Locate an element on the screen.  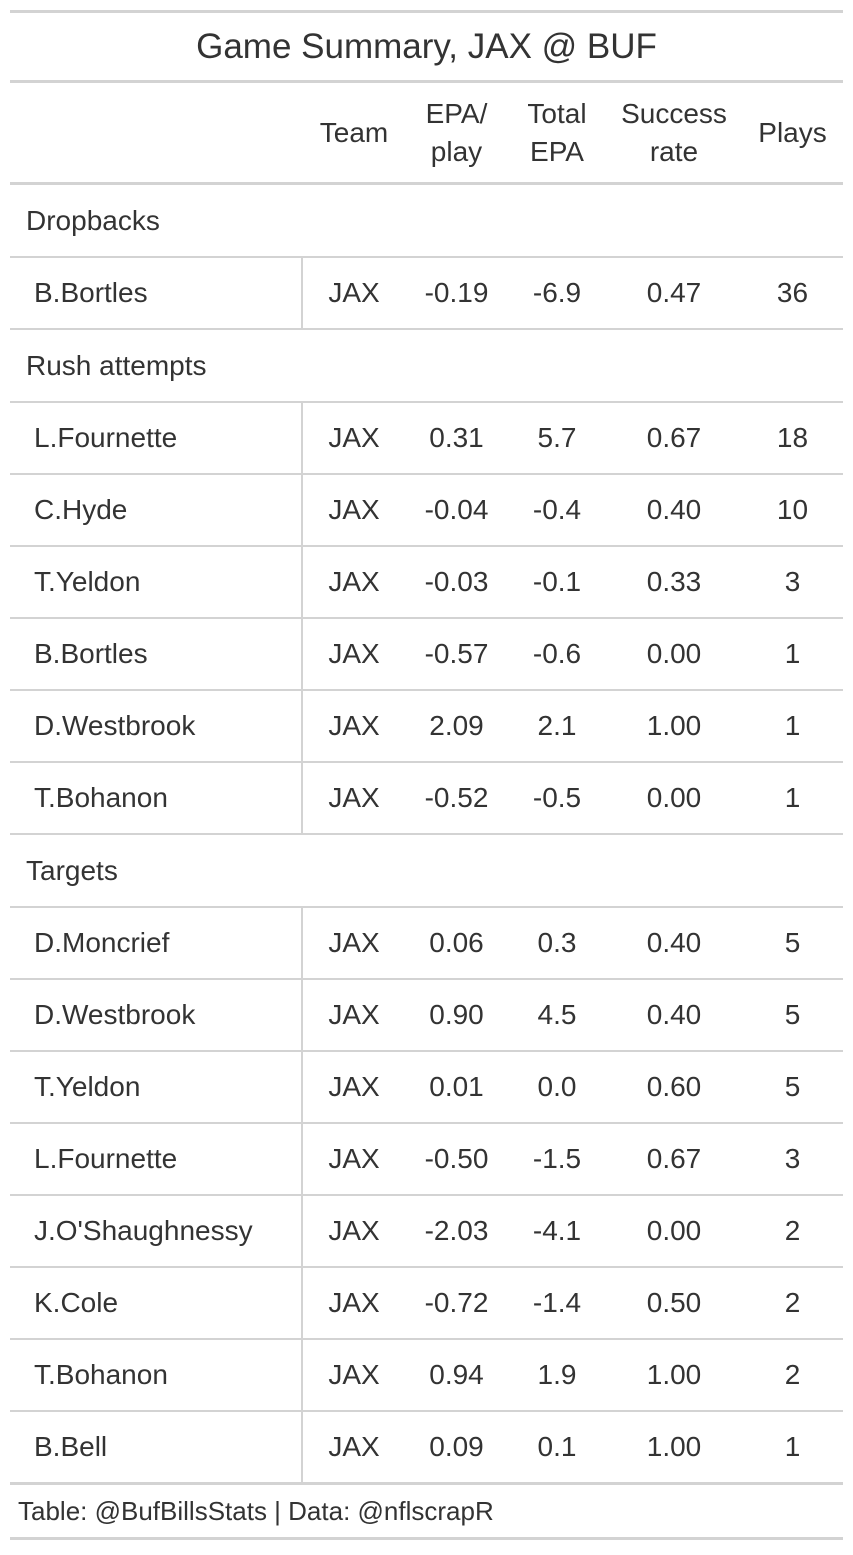
epa-play-cell: 0.31 is located at coordinates (456, 437).